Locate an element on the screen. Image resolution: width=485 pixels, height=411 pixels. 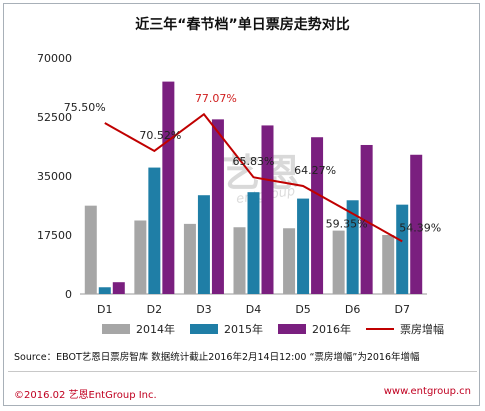
bar-1-d4 is located at coordinates (253, 243).